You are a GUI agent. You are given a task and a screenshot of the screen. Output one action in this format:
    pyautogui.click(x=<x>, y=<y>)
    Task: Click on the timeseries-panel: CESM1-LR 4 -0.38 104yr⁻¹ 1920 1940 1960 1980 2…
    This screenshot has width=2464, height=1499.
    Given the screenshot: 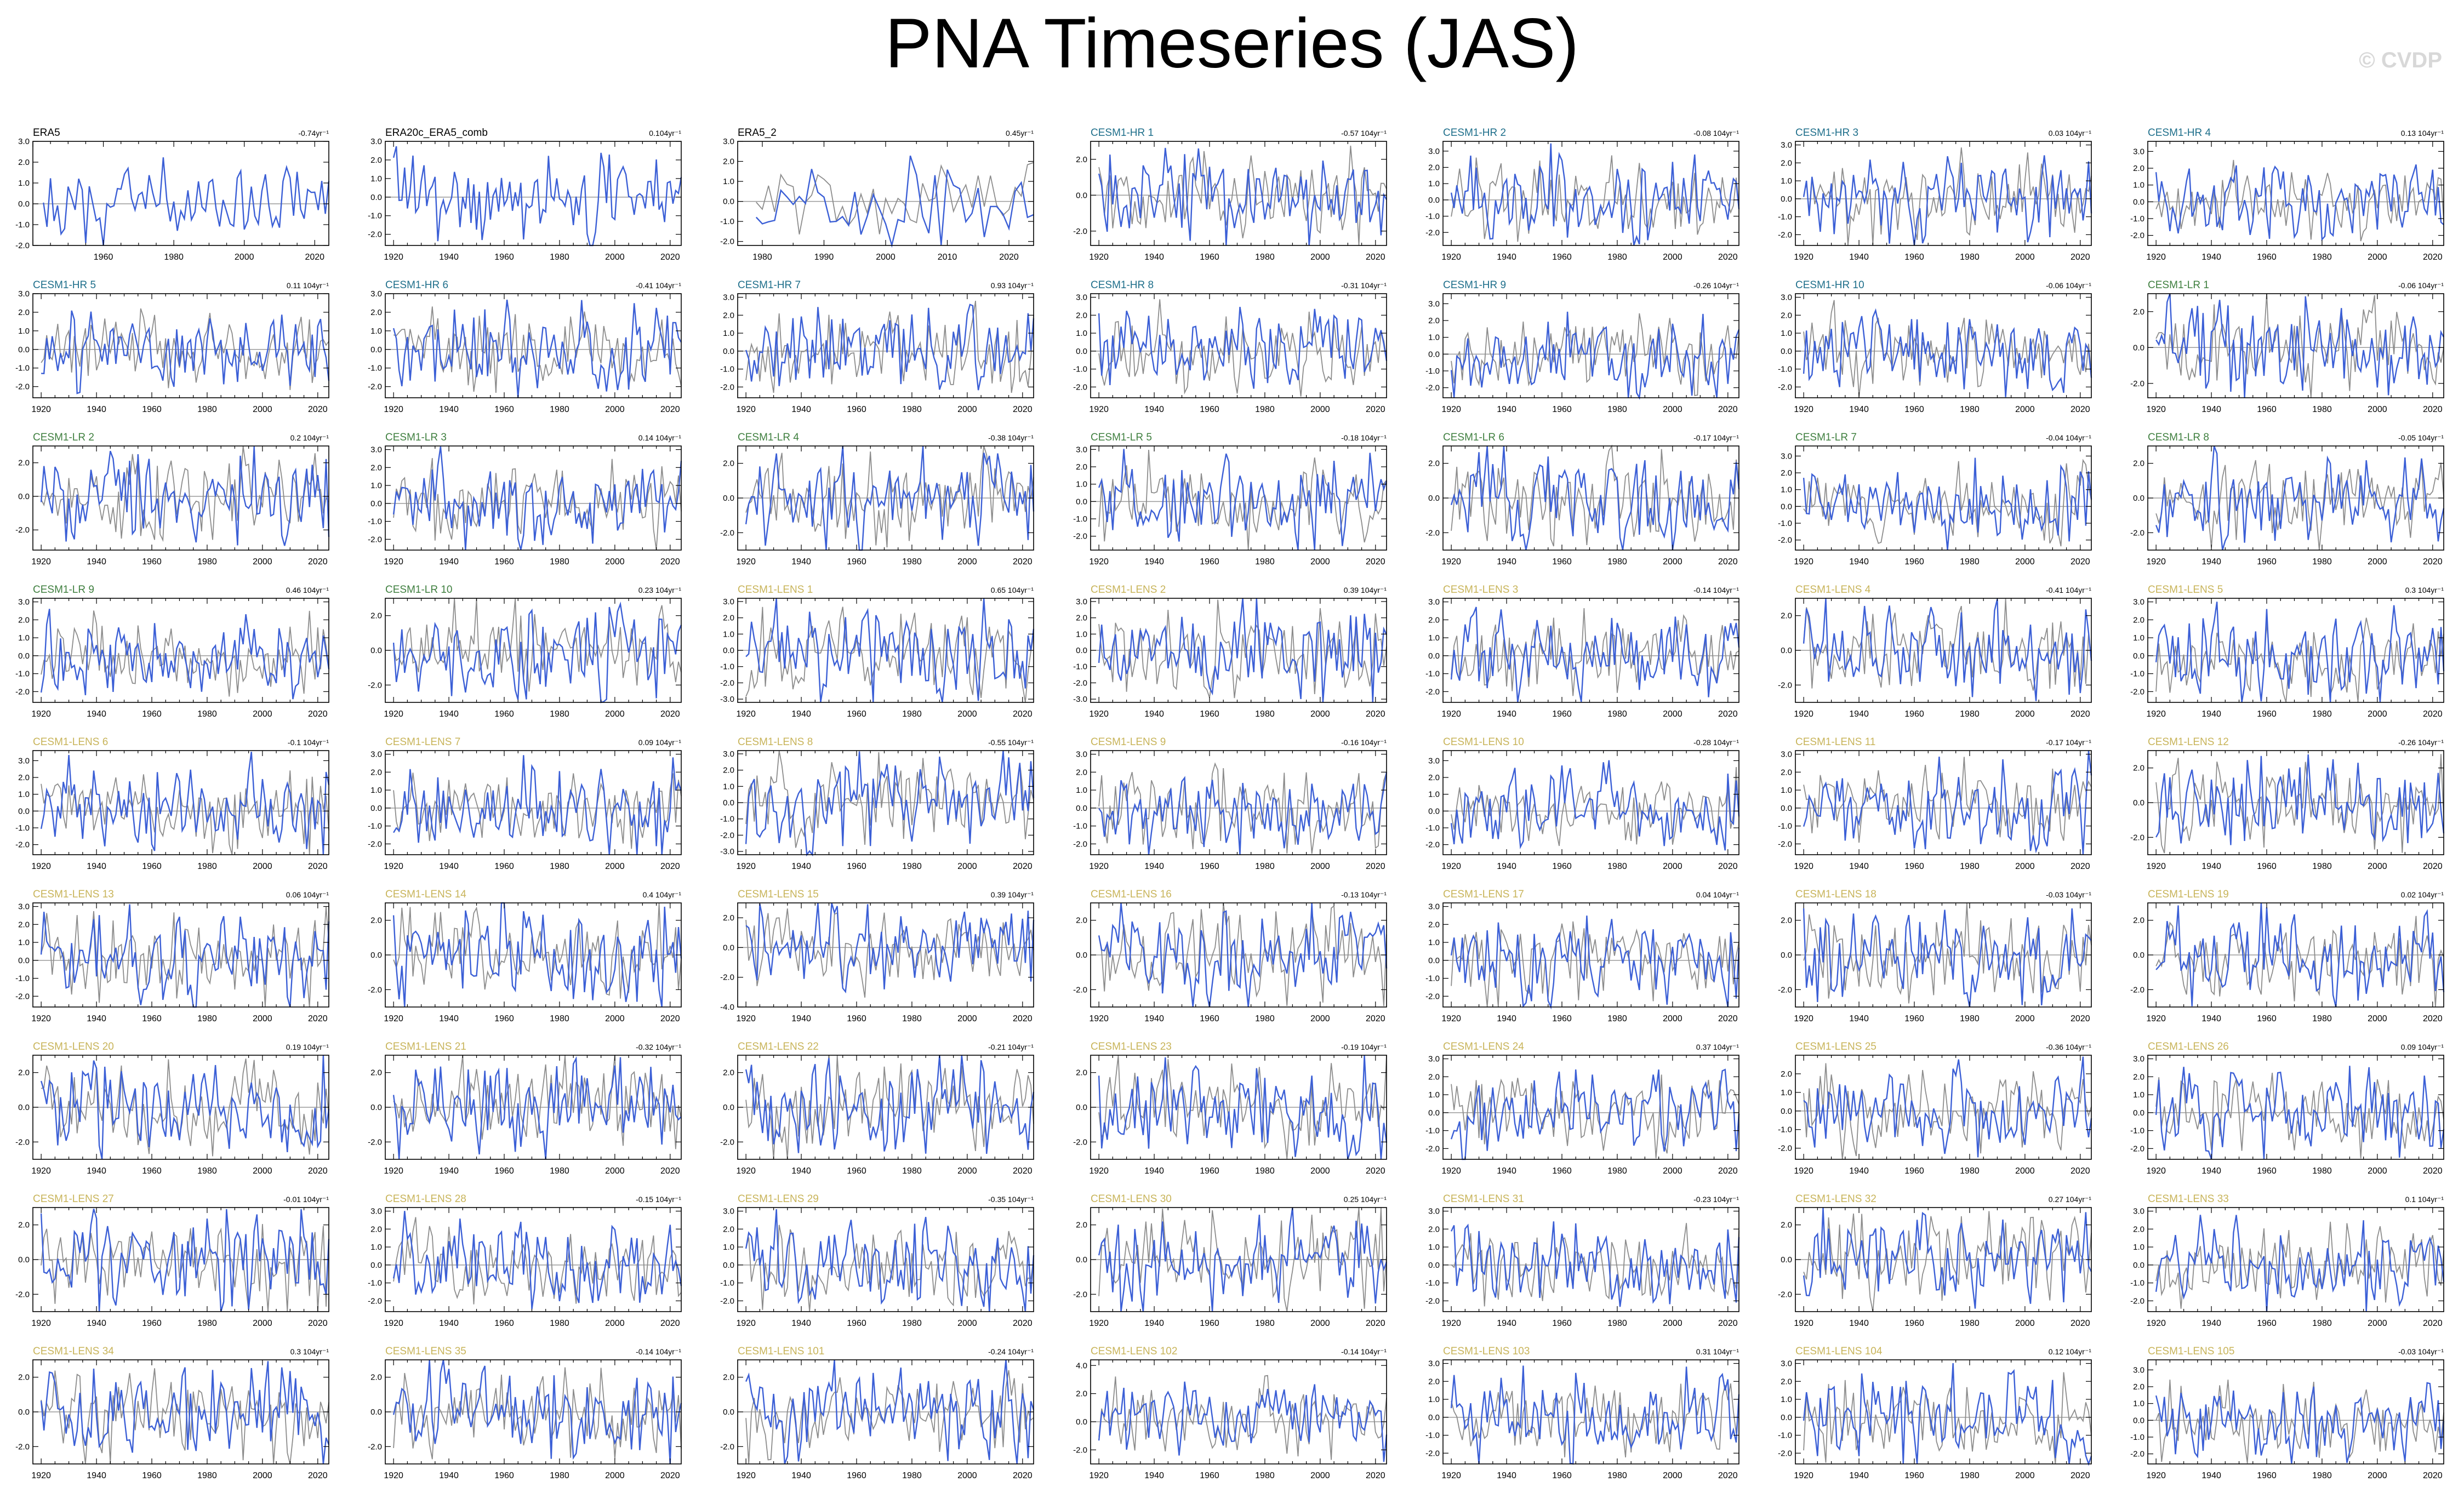 What is the action you would take?
    pyautogui.click(x=877, y=499)
    